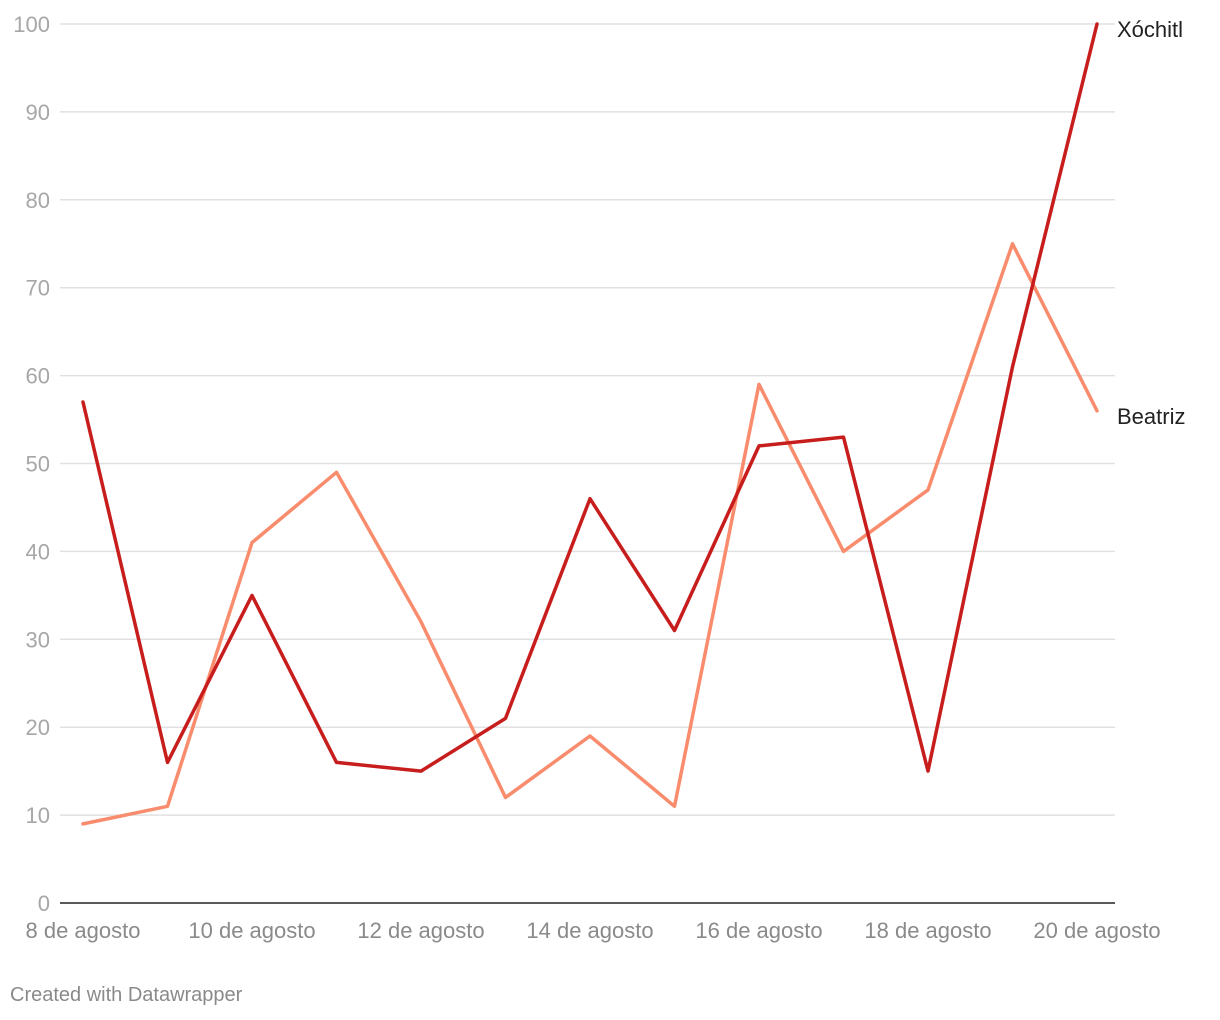 The image size is (1220, 1020). Describe the element at coordinates (38, 200) in the screenshot. I see `y-tick-label-80: 80` at that location.